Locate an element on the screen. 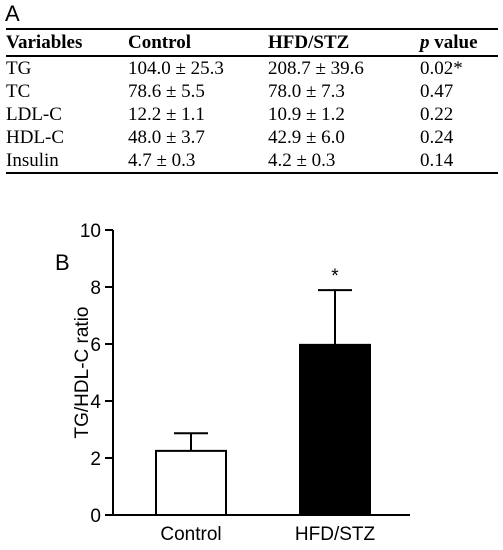 The width and height of the screenshot is (503, 550). y-tick-label: 6 is located at coordinates (95, 345).